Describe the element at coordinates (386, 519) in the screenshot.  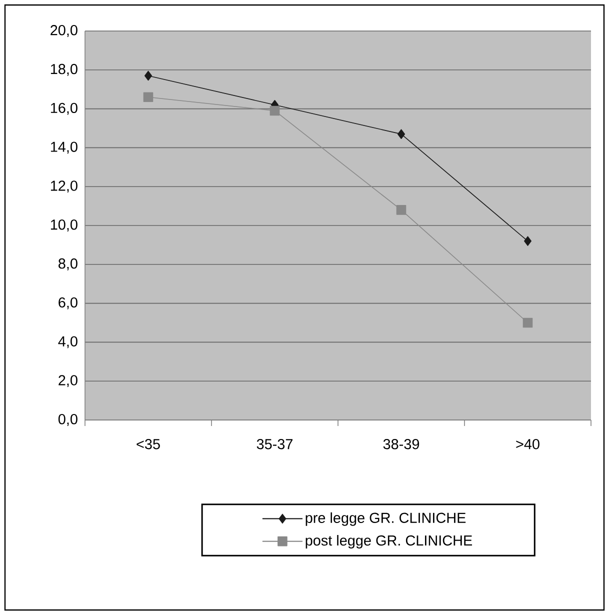
I see `legend-label: pre legge GR. CLINICHE` at that location.